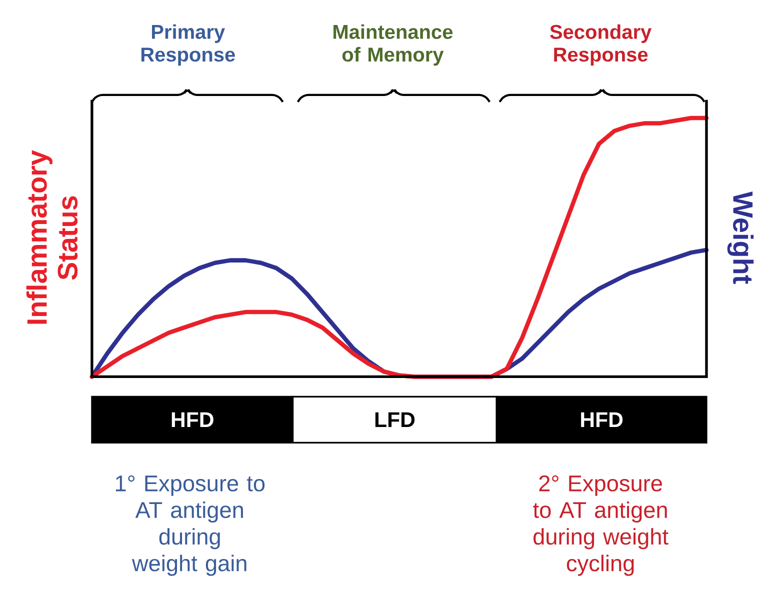 This screenshot has width=758, height=599. I want to click on text: Secondary Response, so click(601, 45).